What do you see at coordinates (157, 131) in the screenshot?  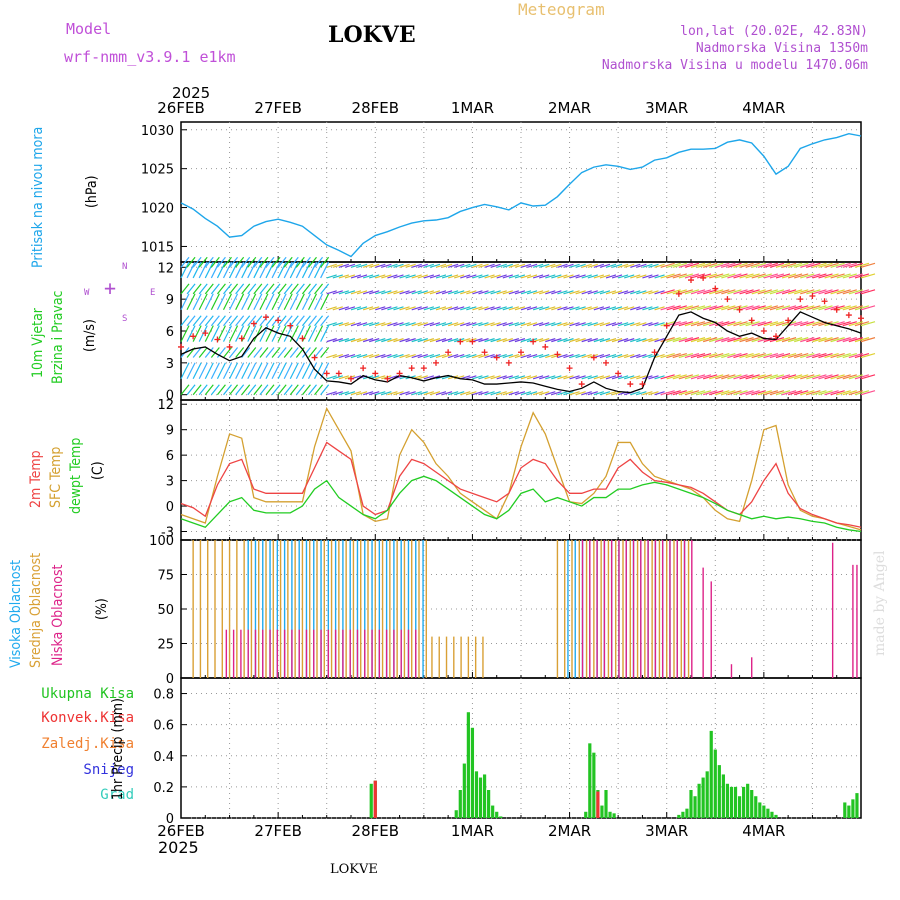 I see `y-tick-label-pressure: 1030` at bounding box center [157, 131].